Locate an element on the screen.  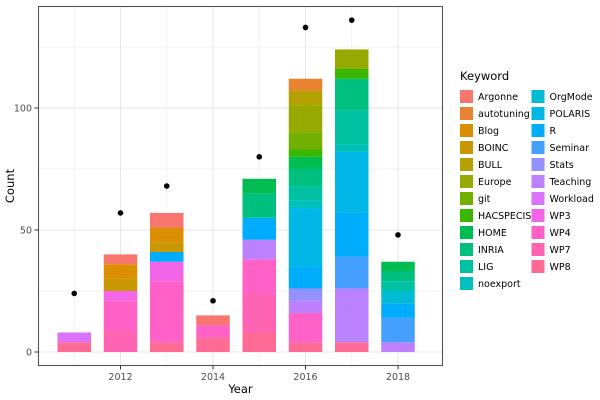
bar-segment-autotuning is located at coordinates (305, 84).